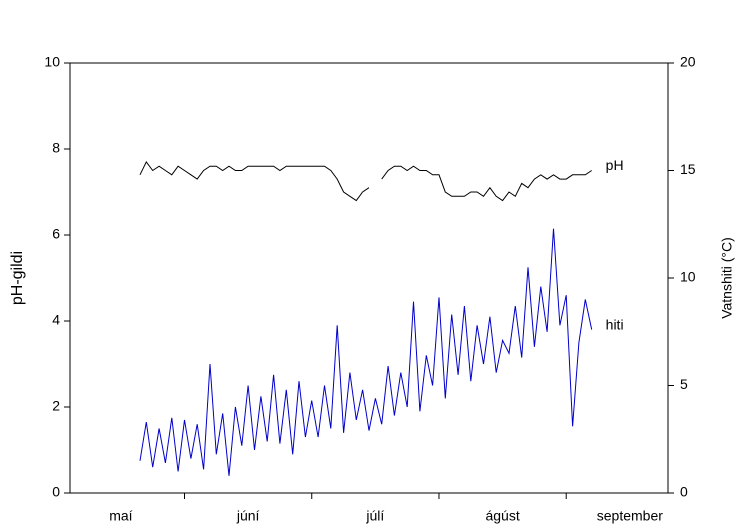 The height and width of the screenshot is (530, 739). I want to click on y2-tick-label: 15, so click(688, 169).